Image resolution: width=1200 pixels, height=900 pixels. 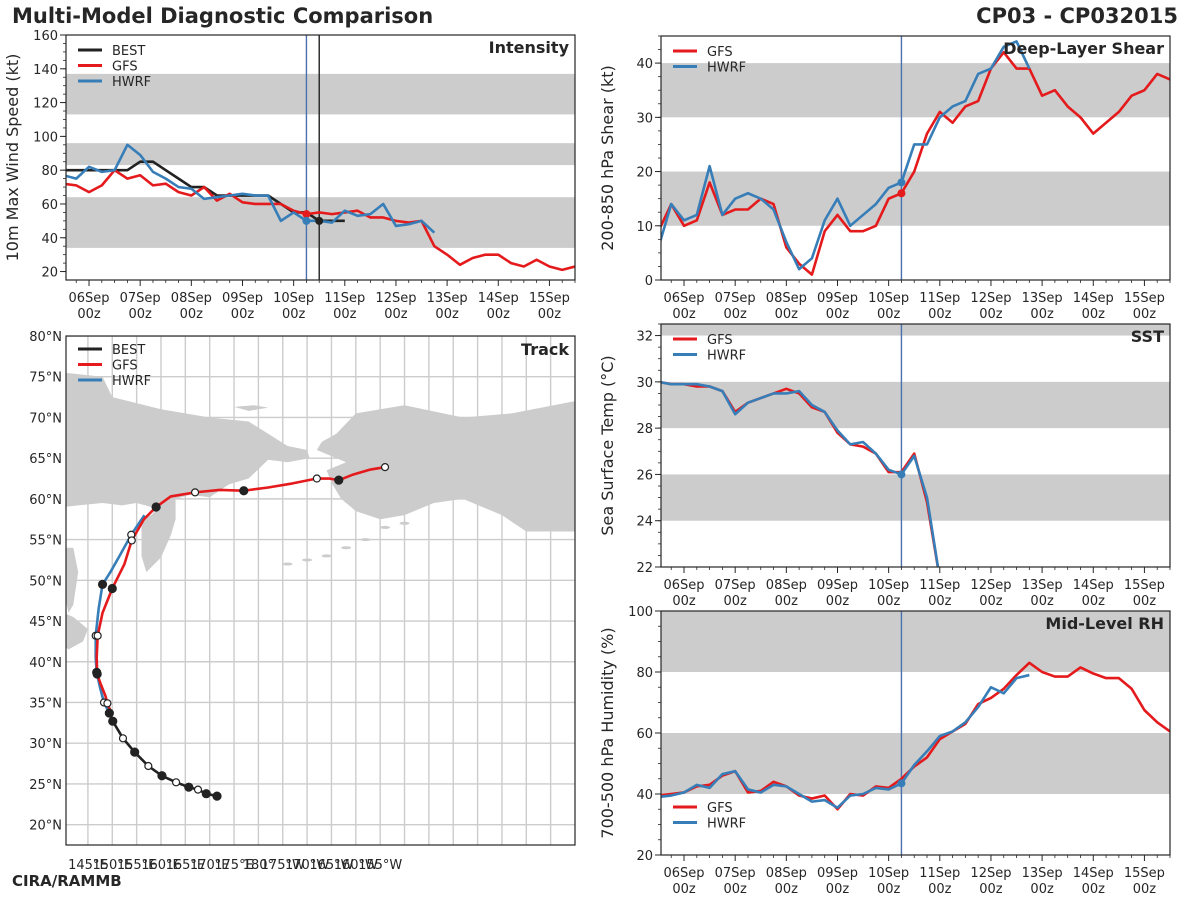 I want to click on y-axis-title: 200-850 hPa Shear (kt), so click(x=607, y=158).